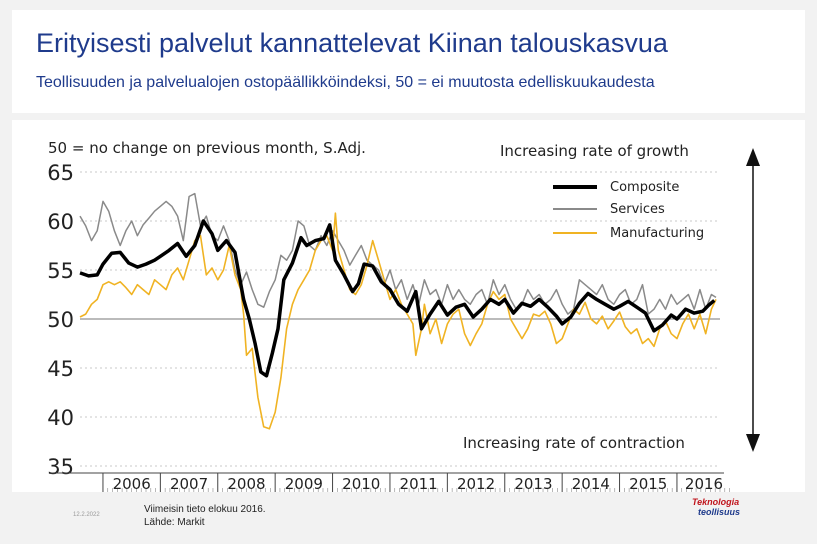 Image resolution: width=817 pixels, height=544 pixels. What do you see at coordinates (753, 300) in the screenshot?
I see `double-arrow-icon` at bounding box center [753, 300].